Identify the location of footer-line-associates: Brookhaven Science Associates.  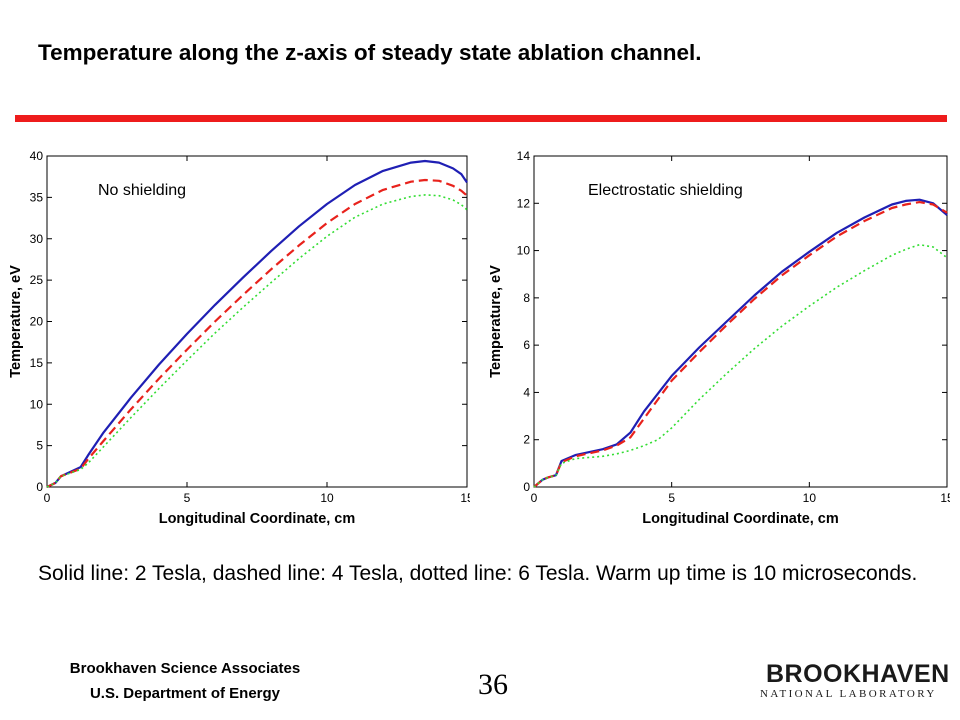
(185, 668).